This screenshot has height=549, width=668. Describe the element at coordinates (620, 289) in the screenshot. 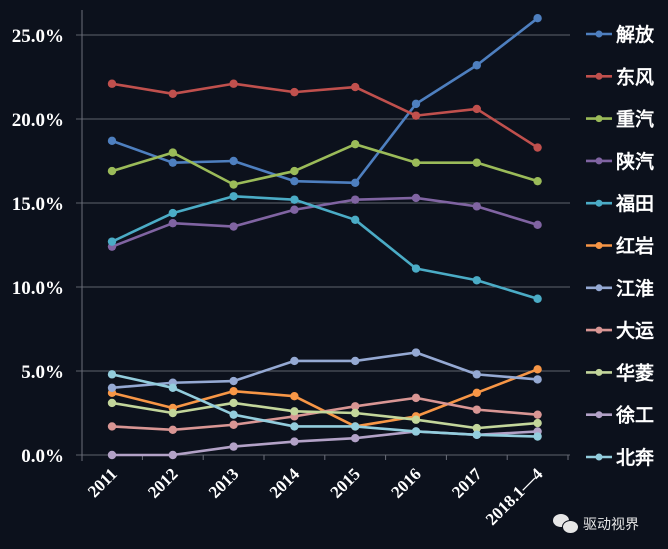

I see `legend-item: 江淮` at that location.